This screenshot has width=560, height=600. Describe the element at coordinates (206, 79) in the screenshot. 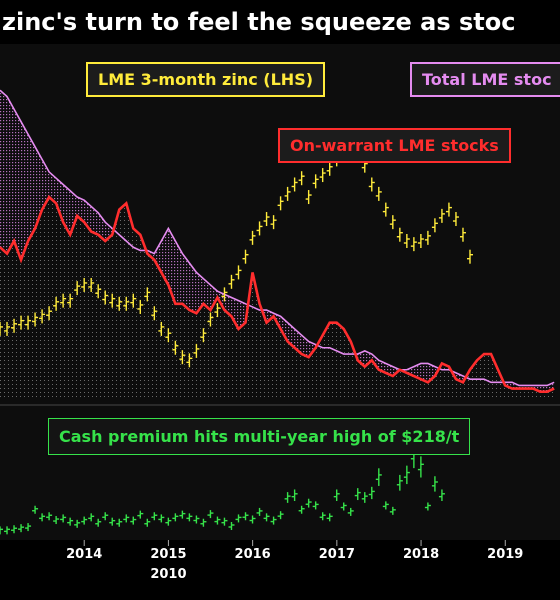

I see `legend-zinc: LME 3-month zinc (LHS)` at that location.